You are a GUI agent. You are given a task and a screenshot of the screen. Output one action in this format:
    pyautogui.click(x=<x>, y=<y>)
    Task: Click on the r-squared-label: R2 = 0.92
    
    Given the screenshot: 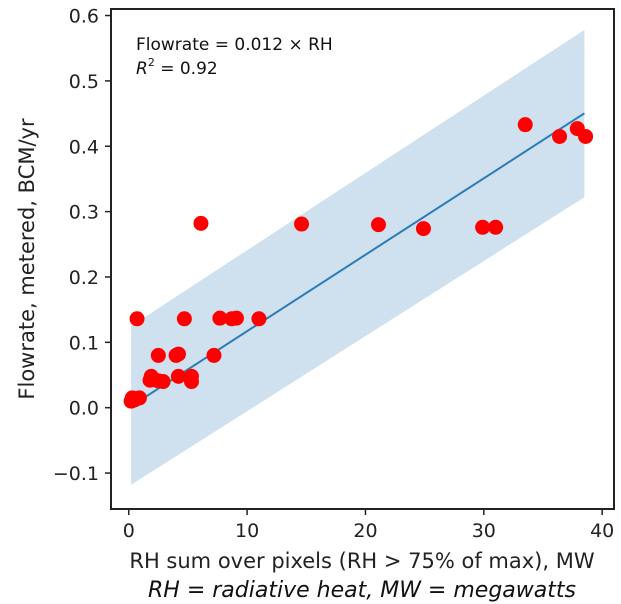 What is the action you would take?
    pyautogui.click(x=177, y=67)
    